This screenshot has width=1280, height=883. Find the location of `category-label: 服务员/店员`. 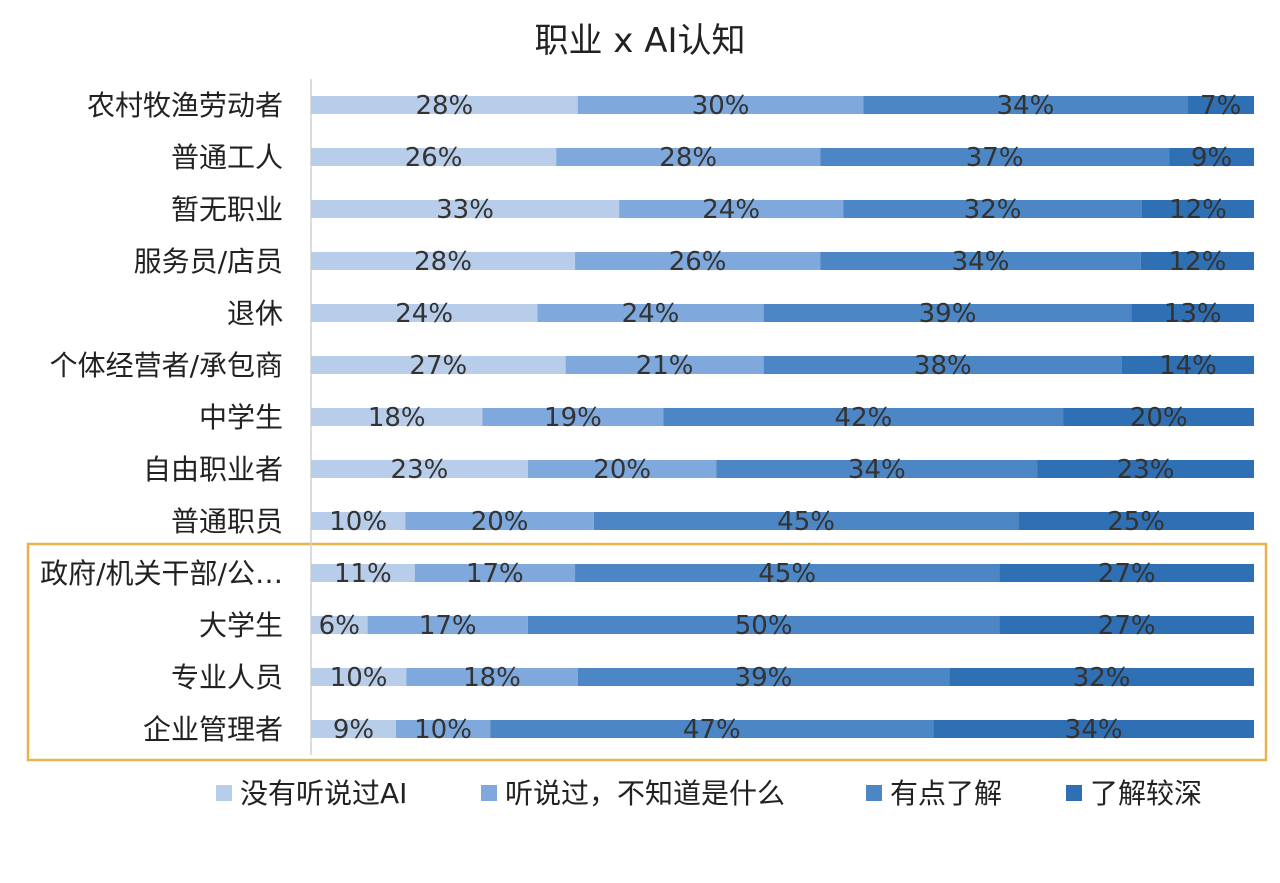

category-label: 服务员/店员 is located at coordinates (208, 261).